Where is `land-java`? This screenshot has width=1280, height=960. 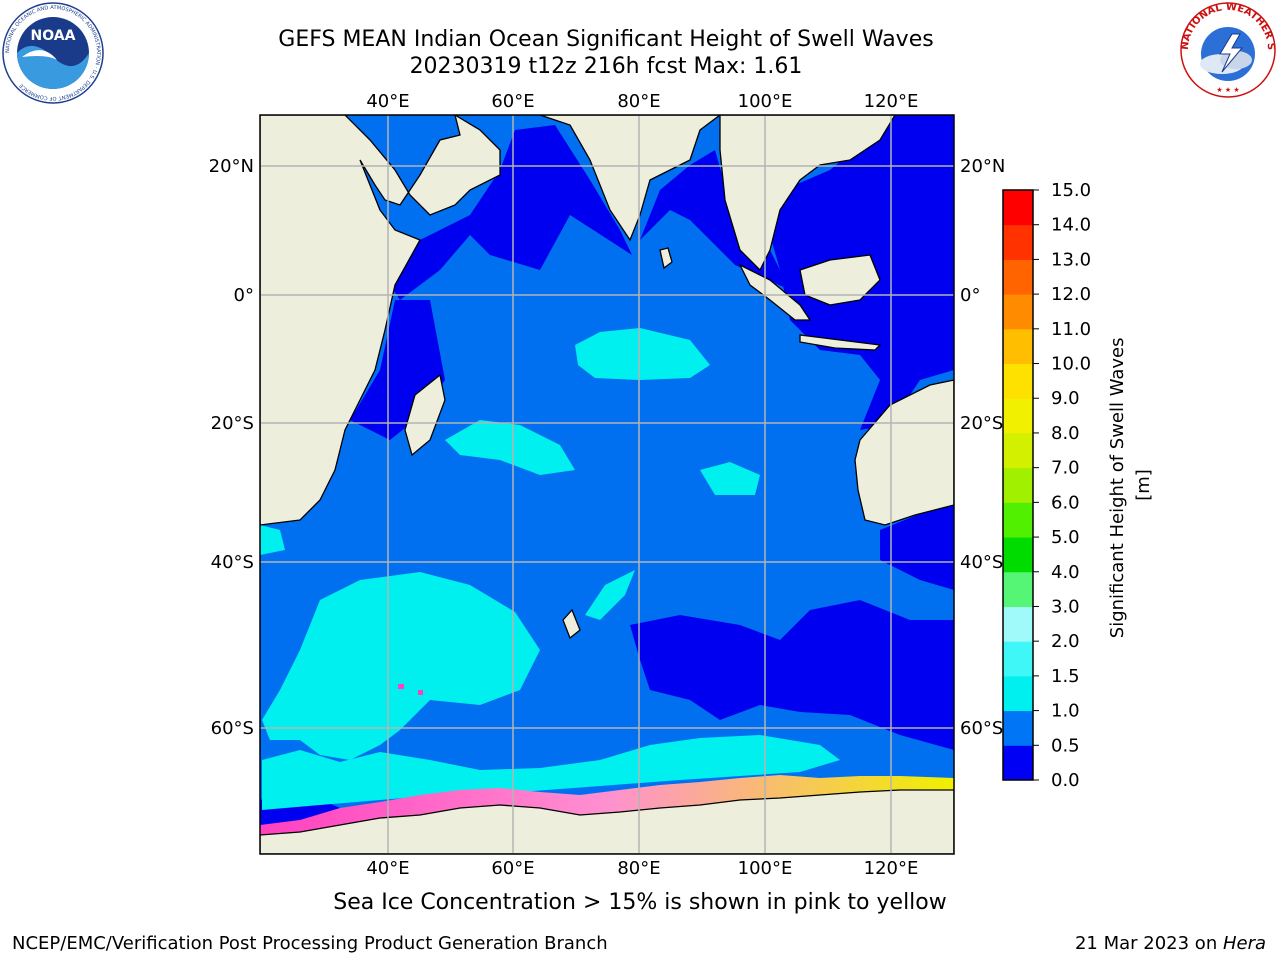 land-java is located at coordinates (840, 342).